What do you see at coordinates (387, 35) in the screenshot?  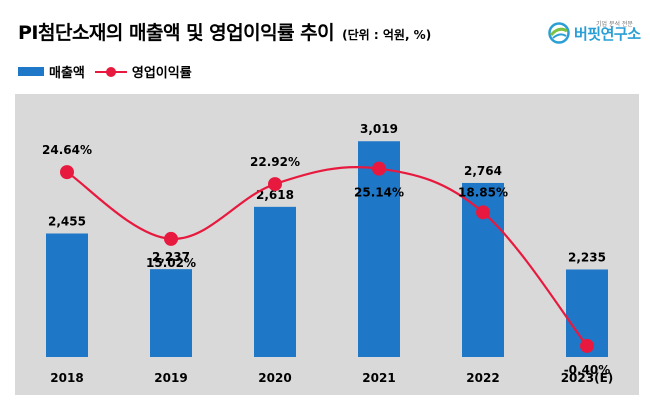 I see `unit-label: (단위 : 억원, %)` at bounding box center [387, 35].